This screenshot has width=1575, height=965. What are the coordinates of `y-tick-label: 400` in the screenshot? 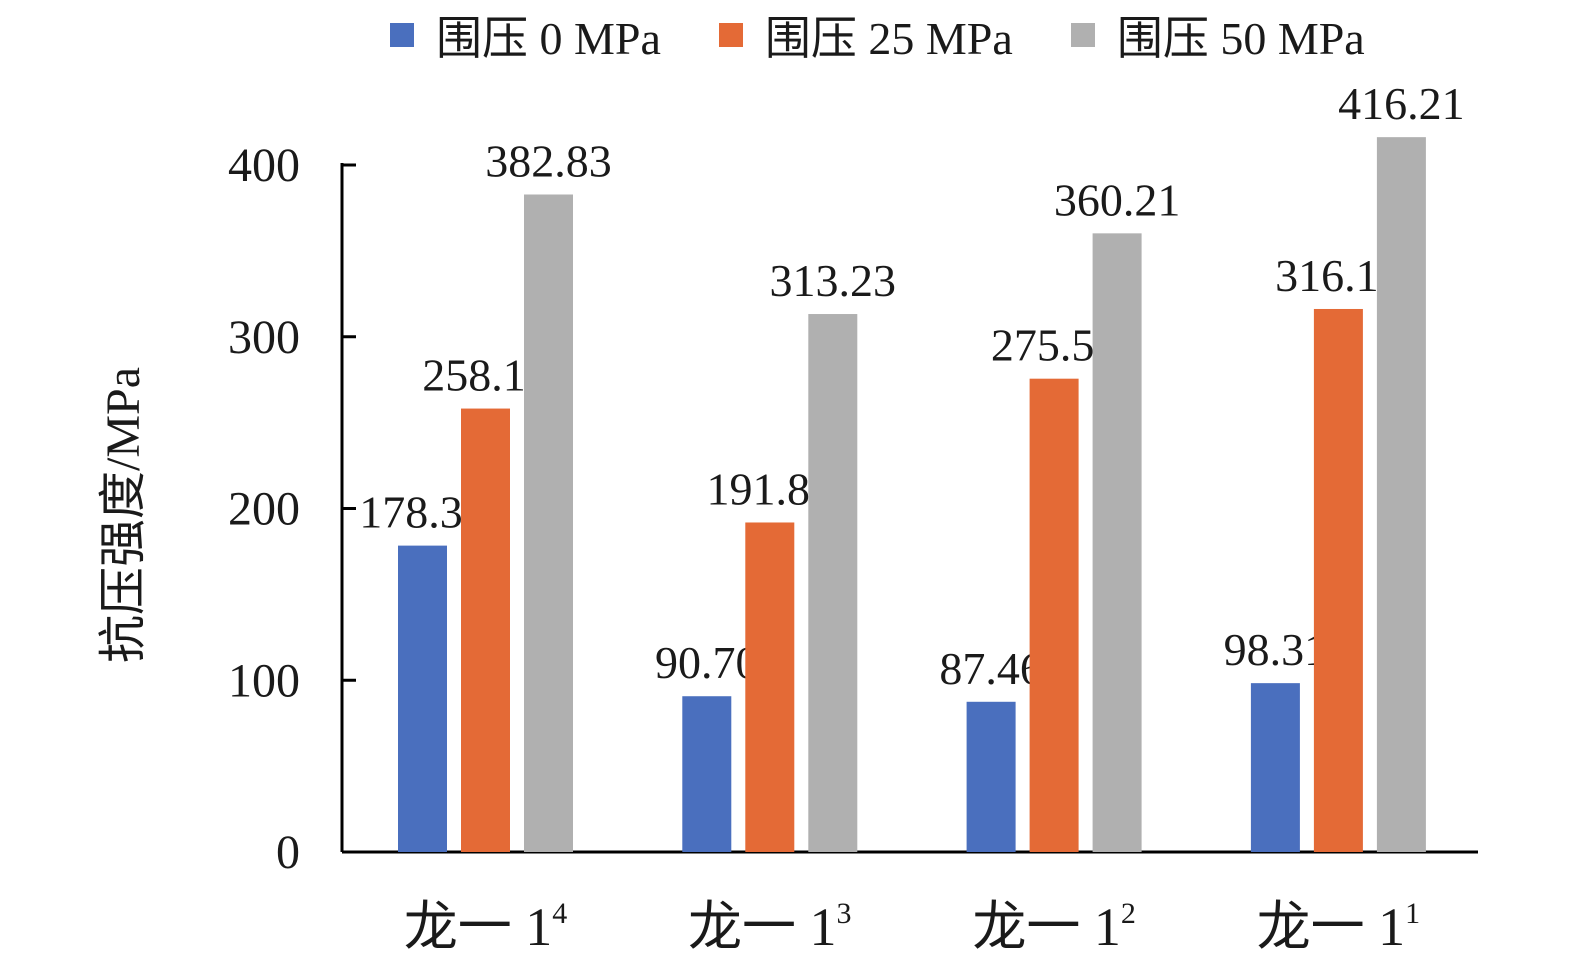 It's located at (264, 165).